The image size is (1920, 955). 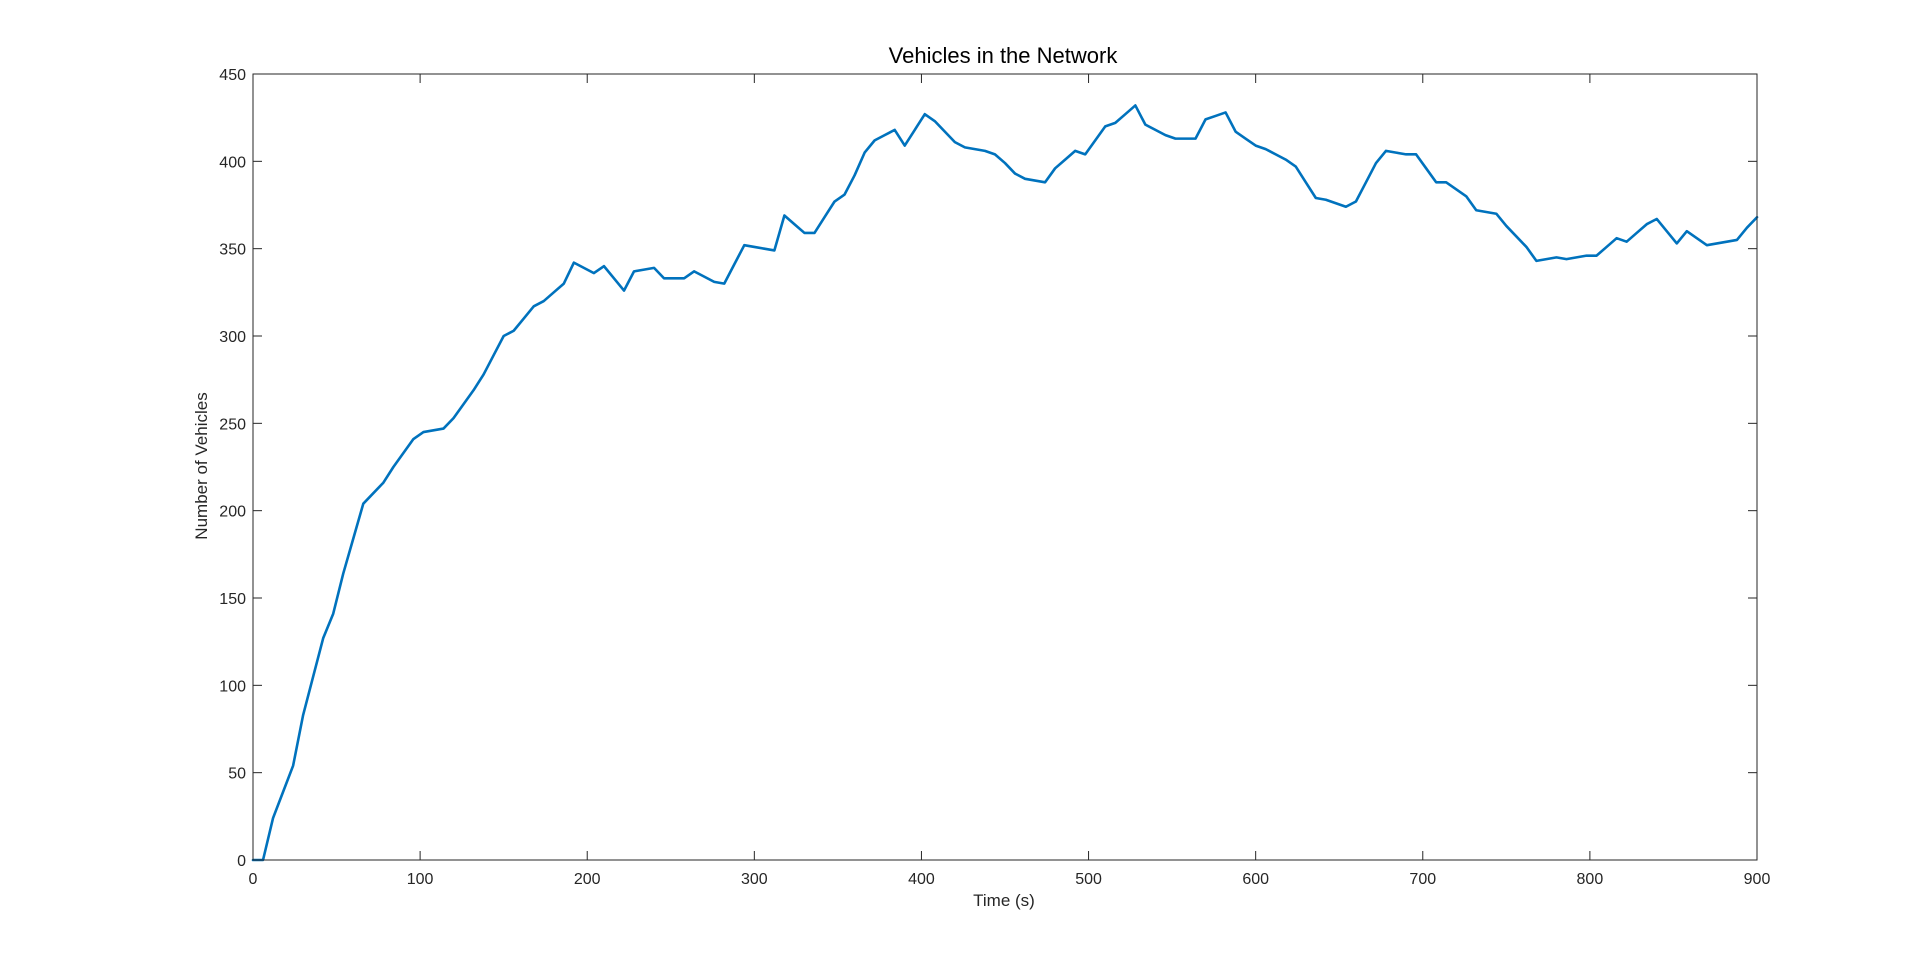 I want to click on x-tick-label: 0, so click(x=253, y=879).